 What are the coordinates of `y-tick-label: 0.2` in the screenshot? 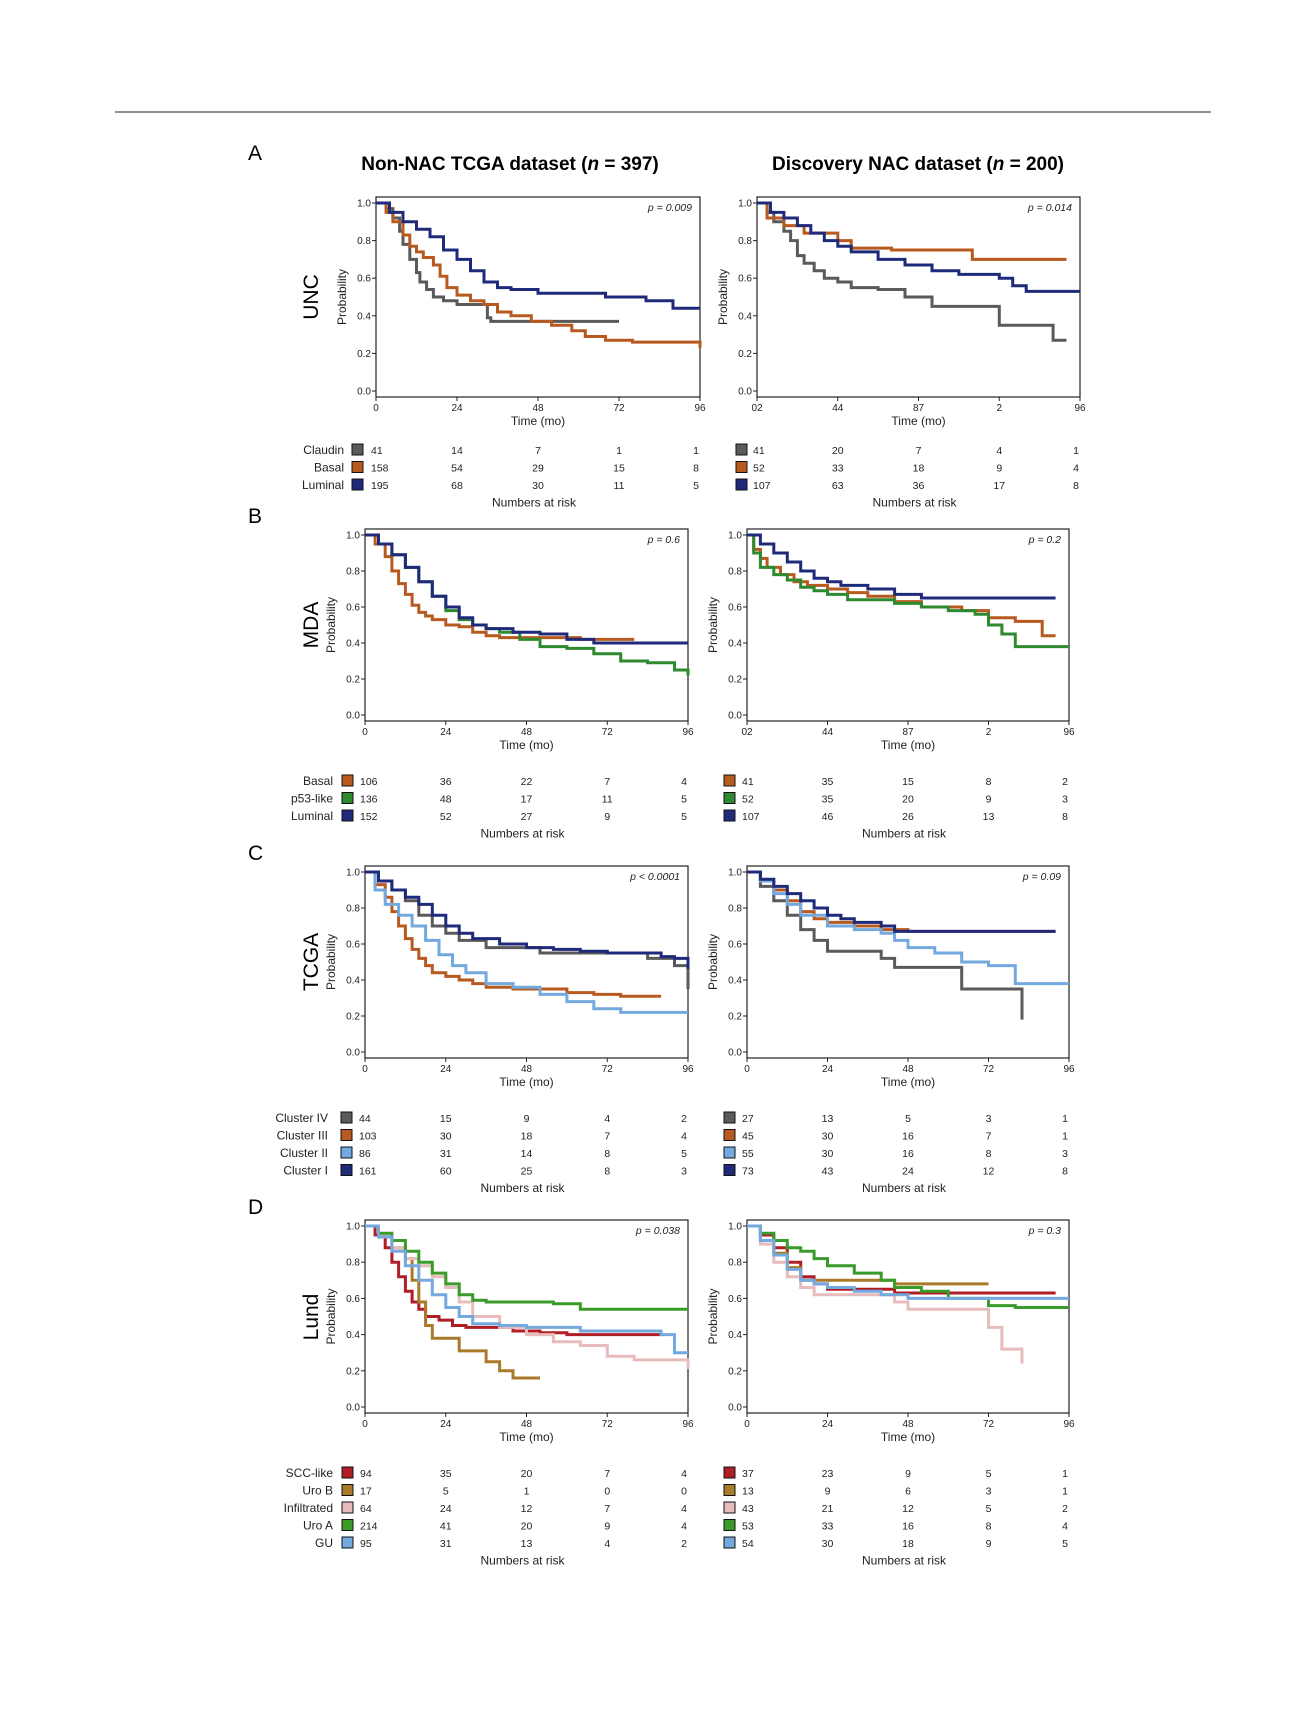 It's located at (353, 680).